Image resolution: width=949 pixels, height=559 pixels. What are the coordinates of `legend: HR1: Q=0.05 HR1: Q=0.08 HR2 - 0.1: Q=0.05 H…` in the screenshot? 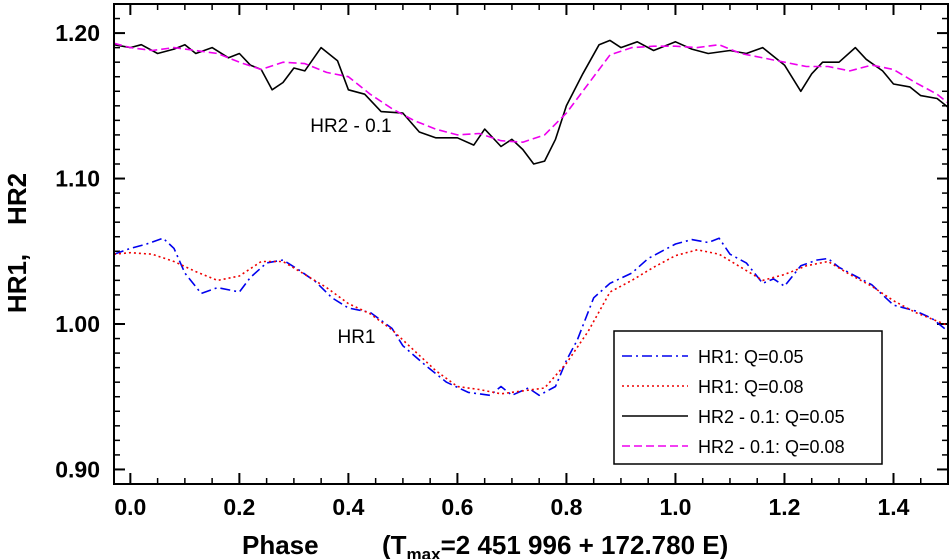 It's located at (748, 397).